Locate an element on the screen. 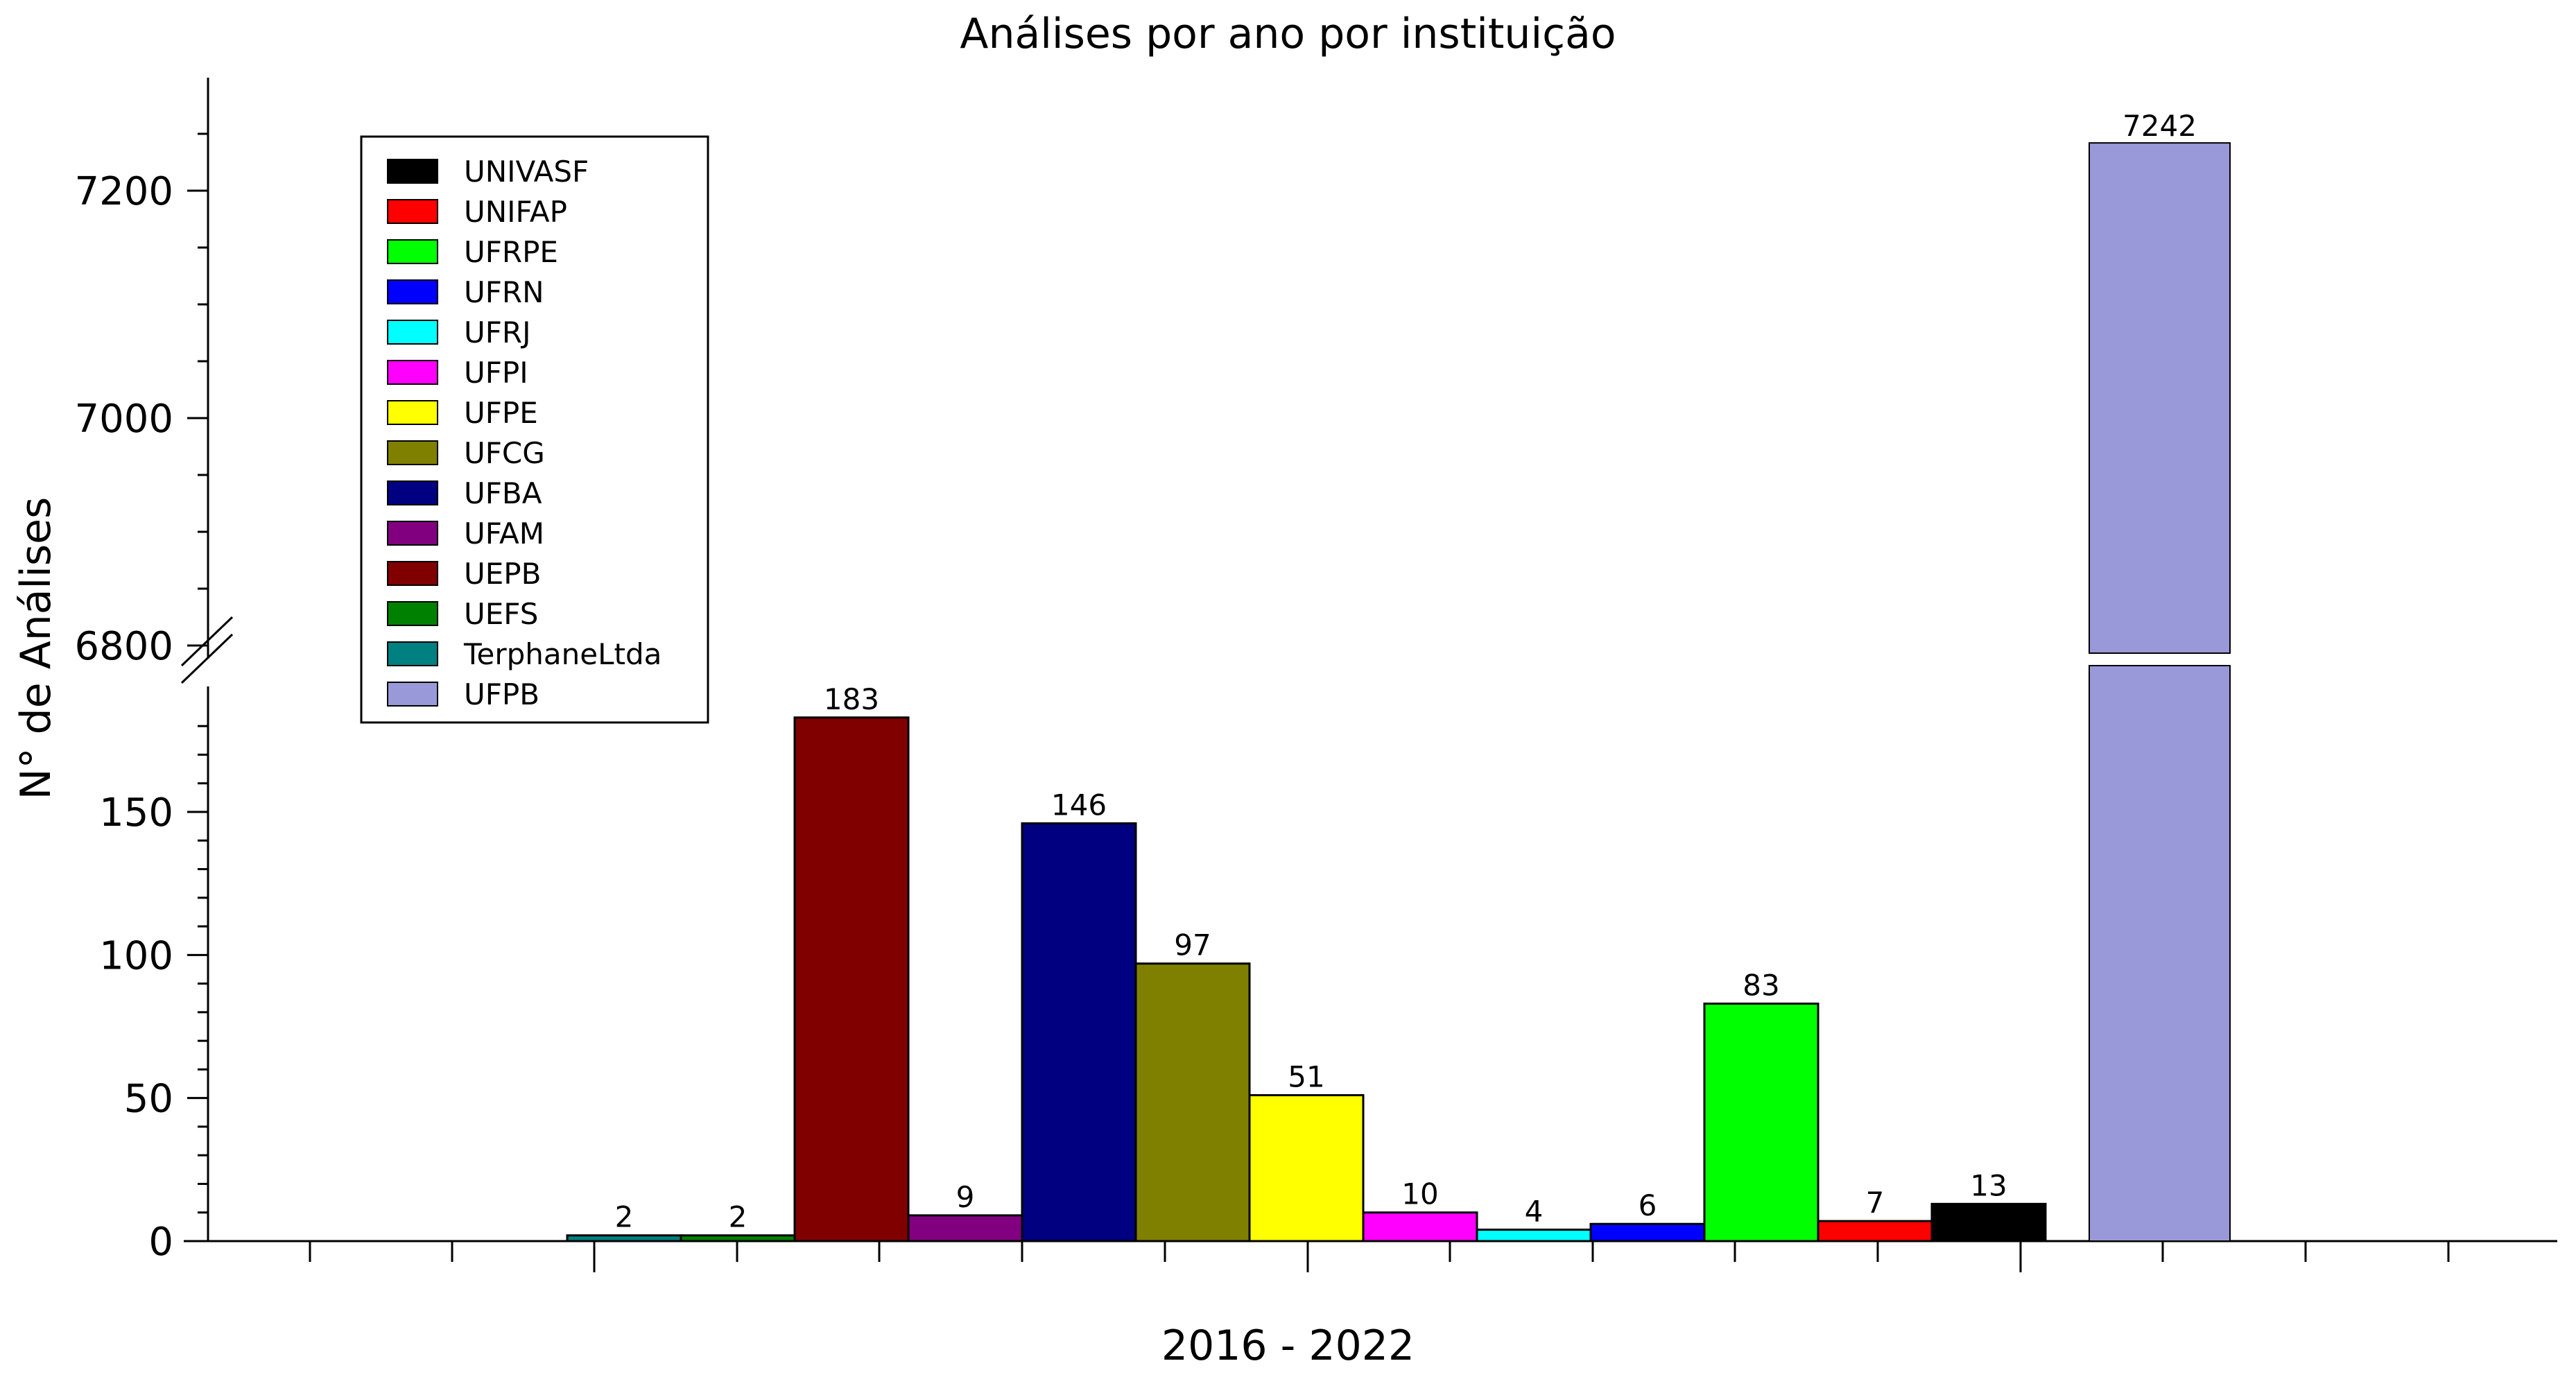 The width and height of the screenshot is (2576, 1377). y-tick-label: 6800 is located at coordinates (123, 647).